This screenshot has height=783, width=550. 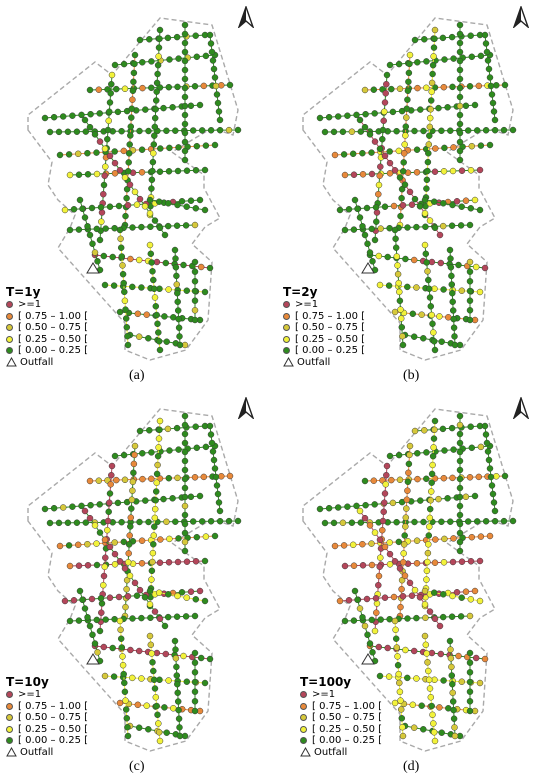 I want to click on legend-item: [ 0.00 – 0.25 [, so click(x=47, y=351).